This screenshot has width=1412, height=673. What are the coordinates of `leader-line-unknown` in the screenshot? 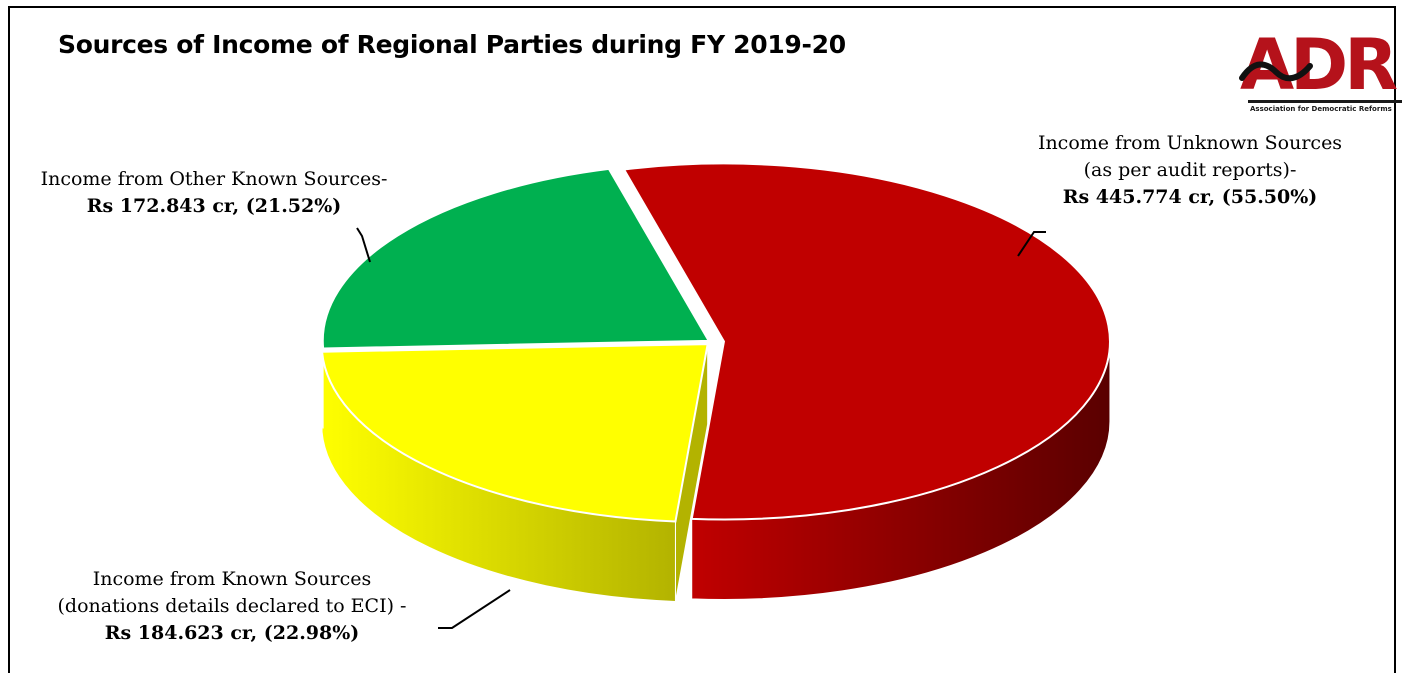 It's located at (1031, 244).